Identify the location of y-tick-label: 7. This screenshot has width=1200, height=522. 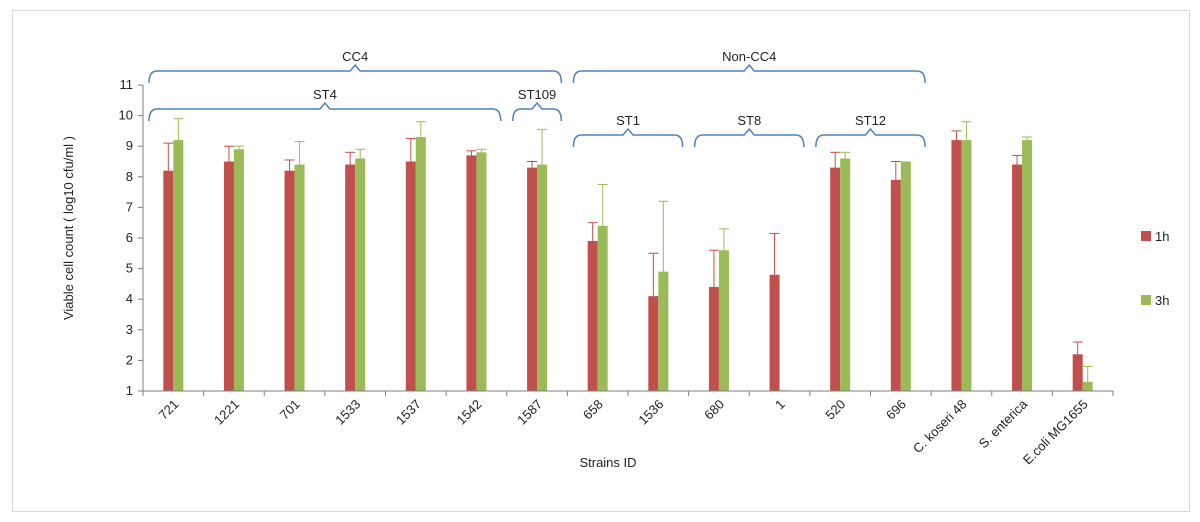
(129, 206).